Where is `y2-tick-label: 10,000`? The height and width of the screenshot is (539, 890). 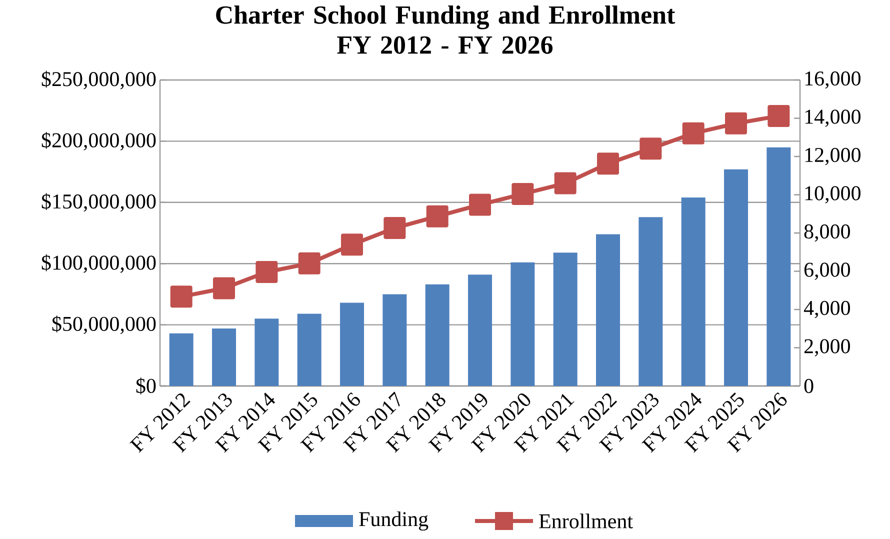 y2-tick-label: 10,000 is located at coordinates (832, 195).